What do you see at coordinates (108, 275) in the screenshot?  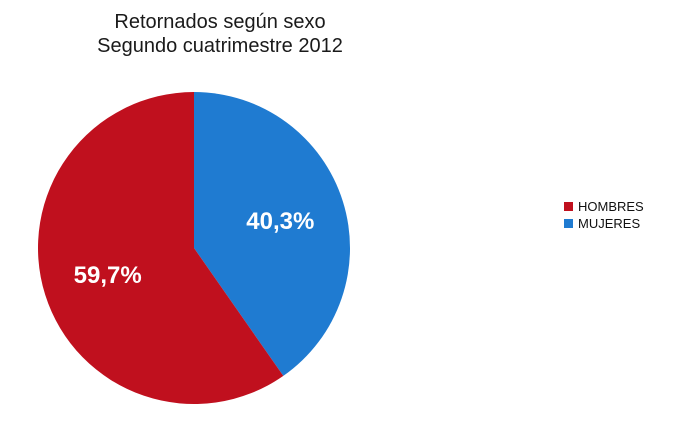 I see `slice-label-hombres: 59,7%` at bounding box center [108, 275].